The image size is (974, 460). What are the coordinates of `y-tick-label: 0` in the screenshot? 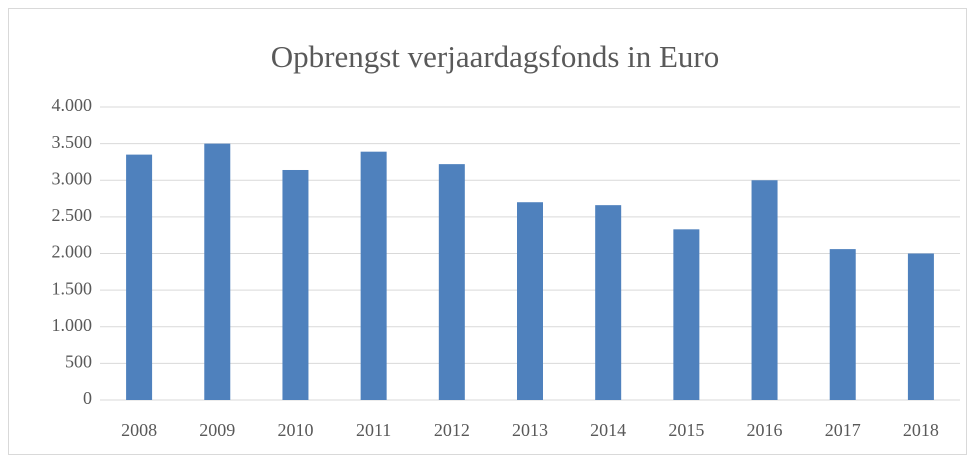 It's located at (87, 398).